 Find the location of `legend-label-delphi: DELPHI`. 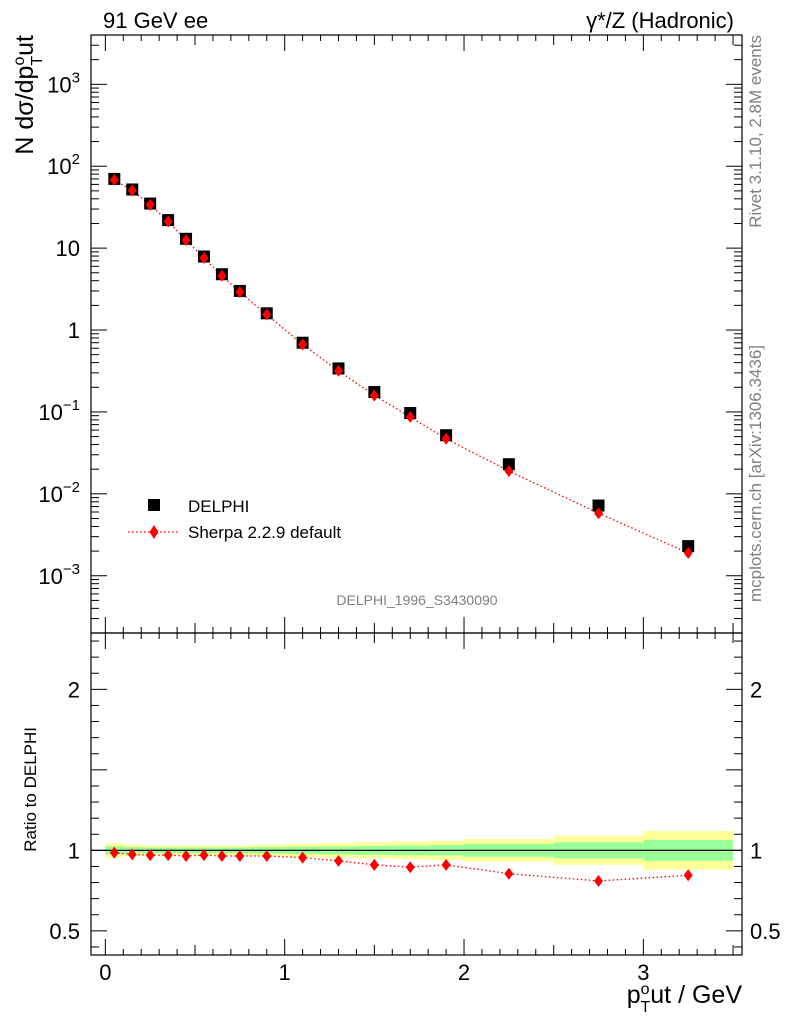

legend-label-delphi: DELPHI is located at coordinates (218, 506).